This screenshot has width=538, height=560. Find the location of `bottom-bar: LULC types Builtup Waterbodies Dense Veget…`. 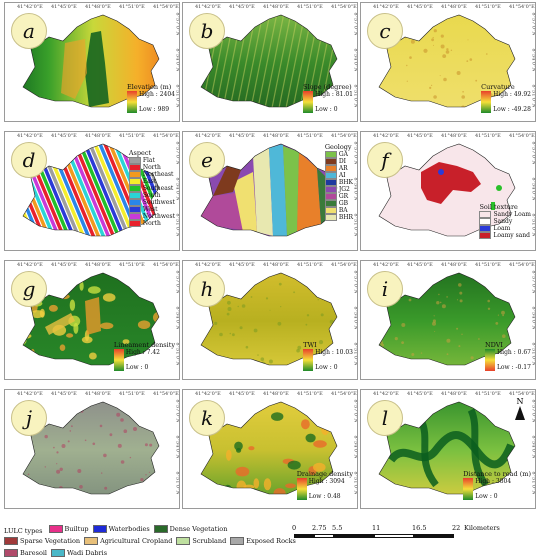

bottom-bar: LULC types Builtup Waterbodies Dense Veget… is located at coordinates (269, 540).